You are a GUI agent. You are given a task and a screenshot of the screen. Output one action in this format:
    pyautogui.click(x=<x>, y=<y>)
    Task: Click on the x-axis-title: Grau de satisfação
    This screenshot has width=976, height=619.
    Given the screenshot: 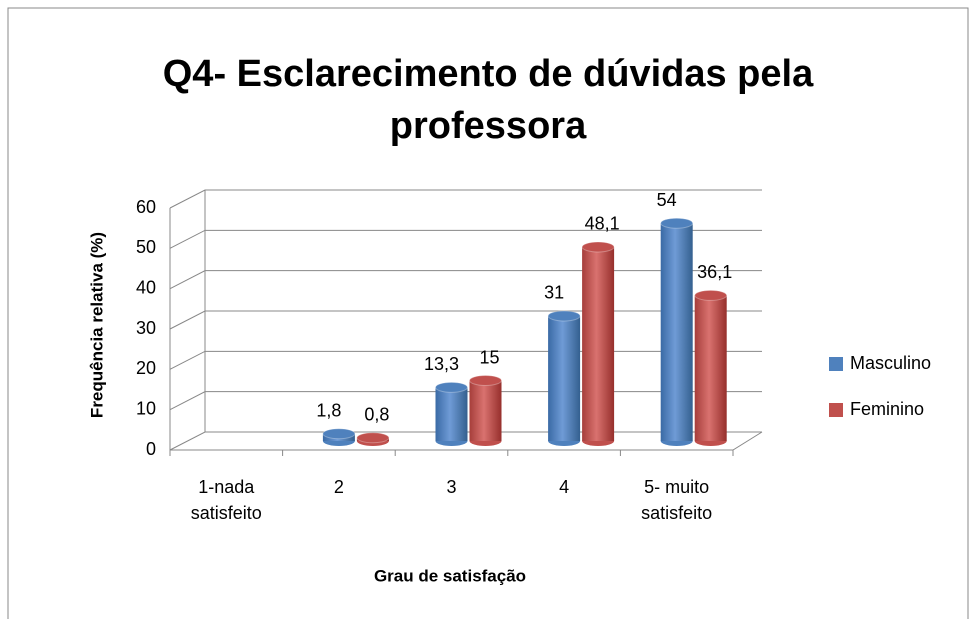 What is the action you would take?
    pyautogui.click(x=450, y=575)
    